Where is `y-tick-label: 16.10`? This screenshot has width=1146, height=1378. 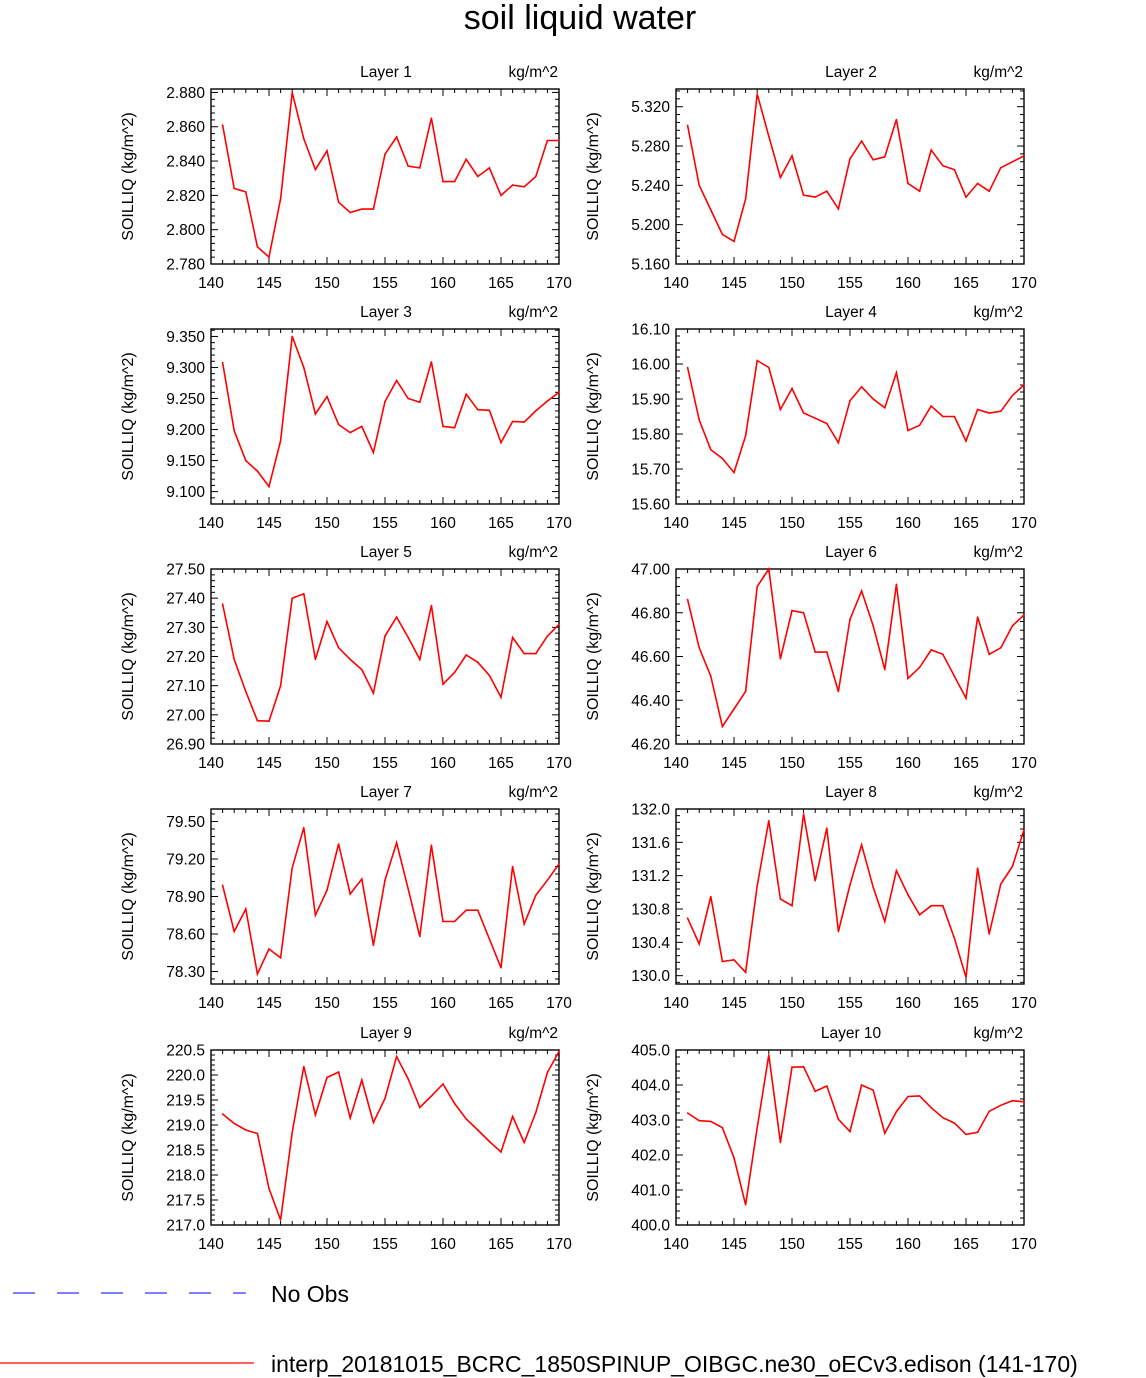 y-tick-label: 16.10 is located at coordinates (650, 330).